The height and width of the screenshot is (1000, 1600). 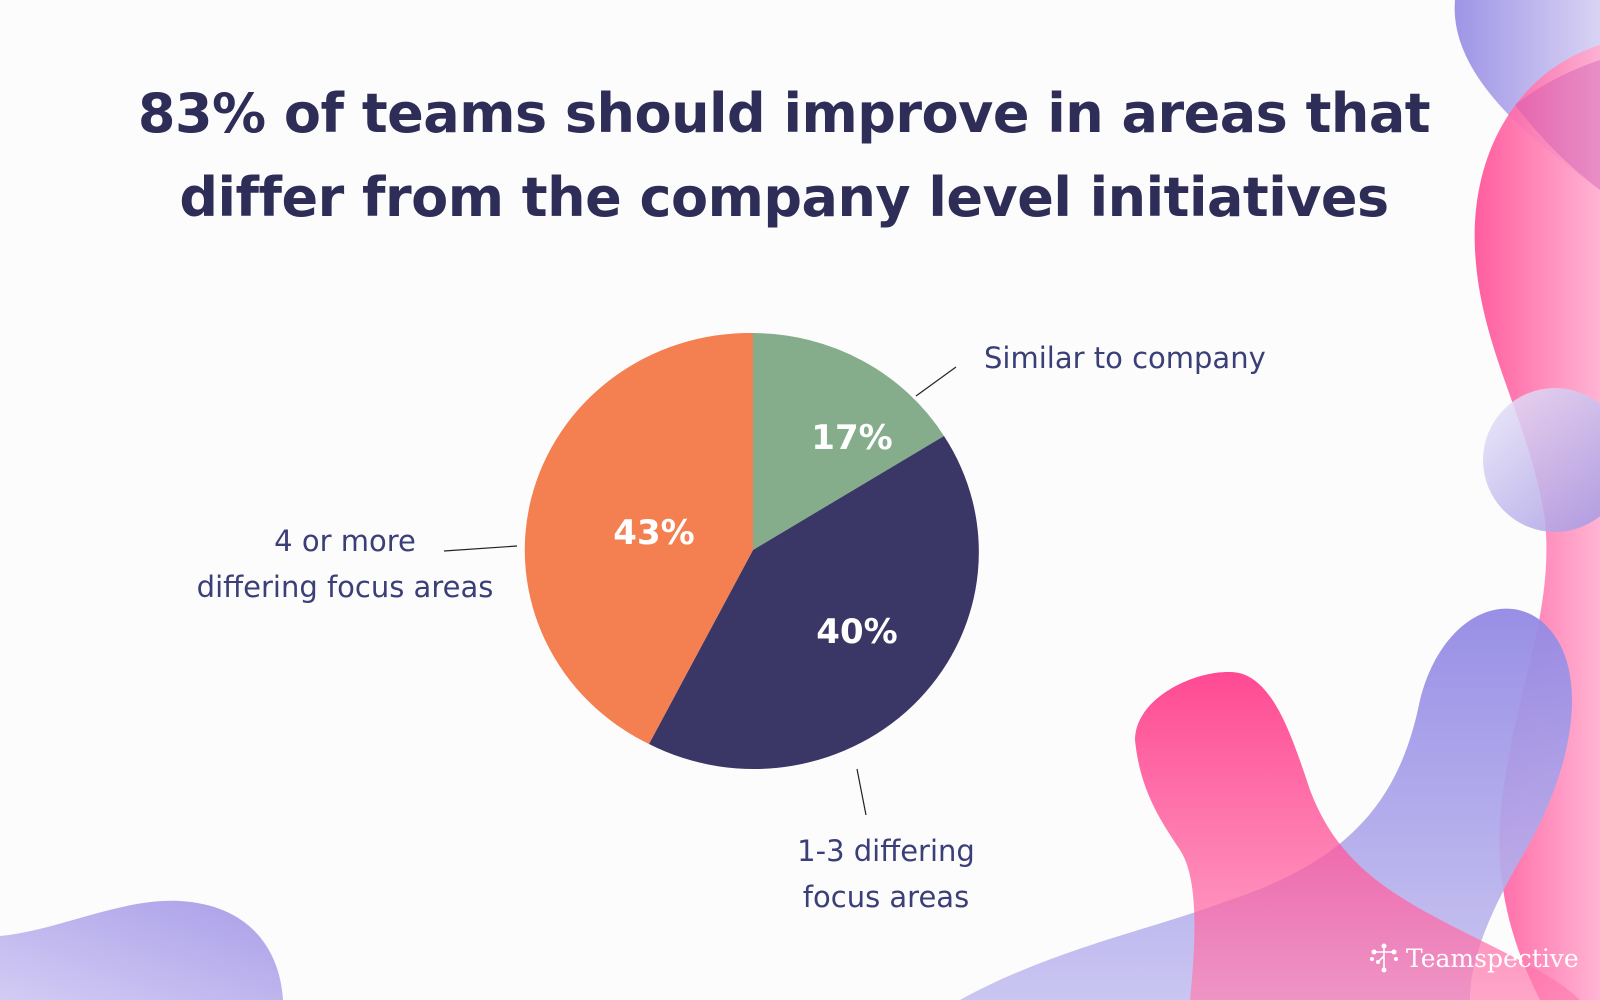 What do you see at coordinates (886, 874) in the screenshot?
I see `label-one-to-three: 1-3 differing focus areas` at bounding box center [886, 874].